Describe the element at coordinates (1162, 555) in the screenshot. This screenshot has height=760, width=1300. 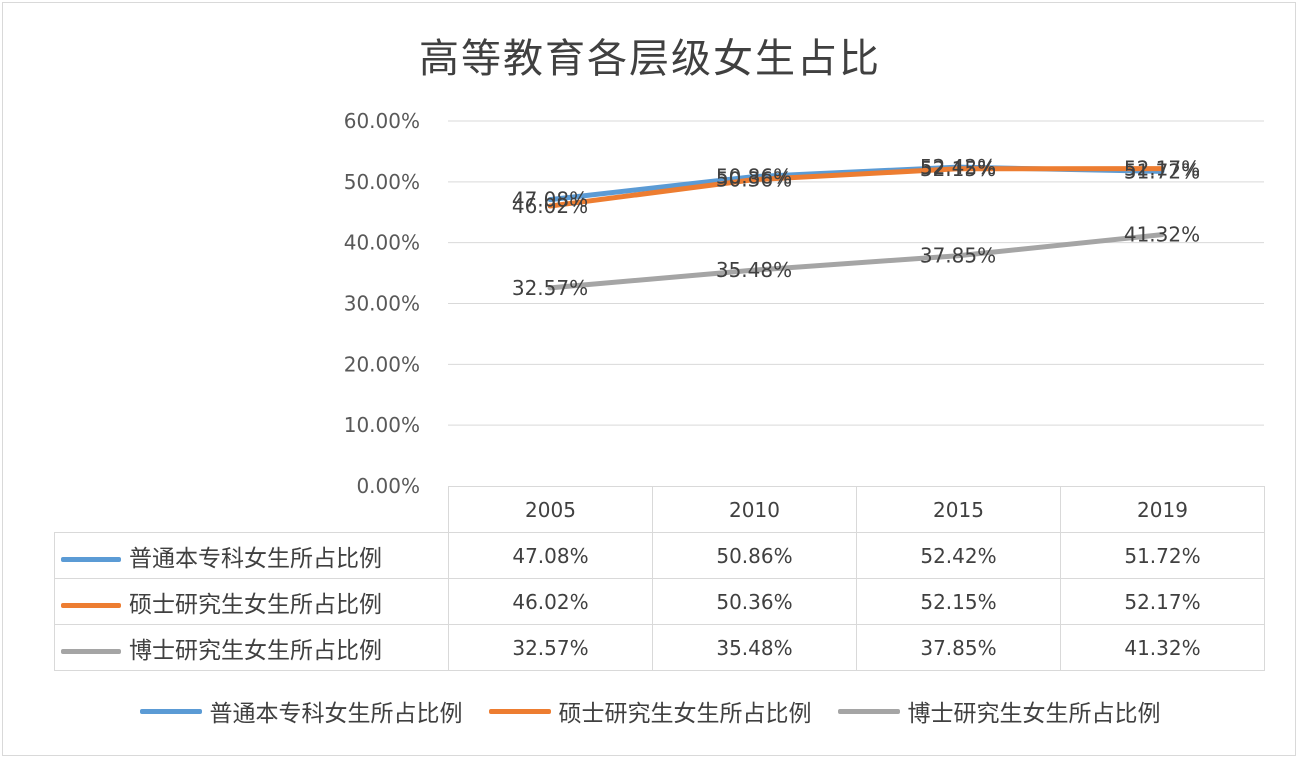
I see `table-cell: 51.72%` at that location.